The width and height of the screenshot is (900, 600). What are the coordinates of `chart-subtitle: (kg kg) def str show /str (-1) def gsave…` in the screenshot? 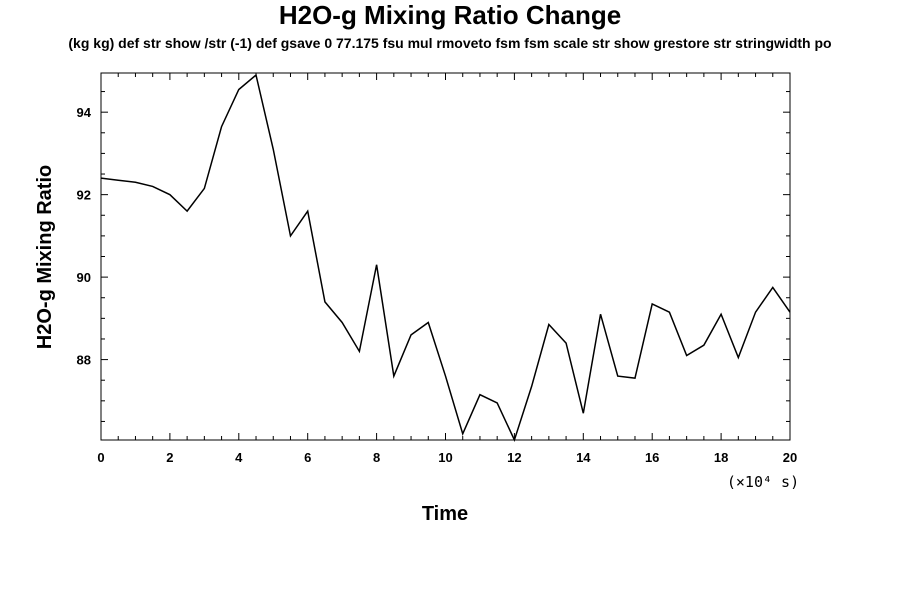 It's located at (450, 43).